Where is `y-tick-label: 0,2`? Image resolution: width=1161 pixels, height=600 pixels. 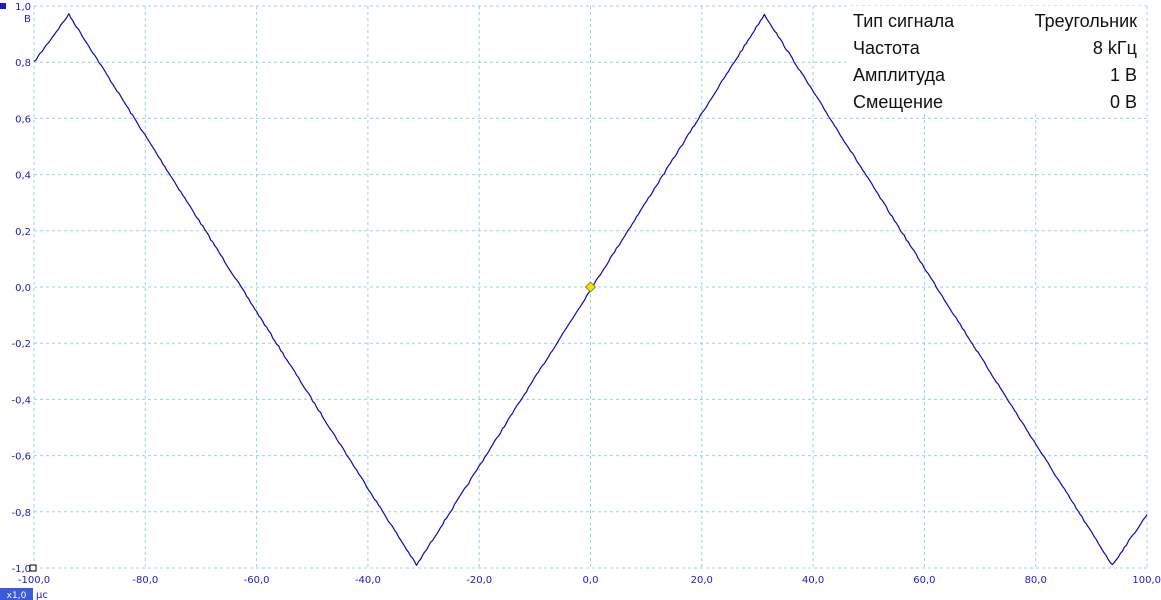
y-tick-label: 0,2 is located at coordinates (23, 232).